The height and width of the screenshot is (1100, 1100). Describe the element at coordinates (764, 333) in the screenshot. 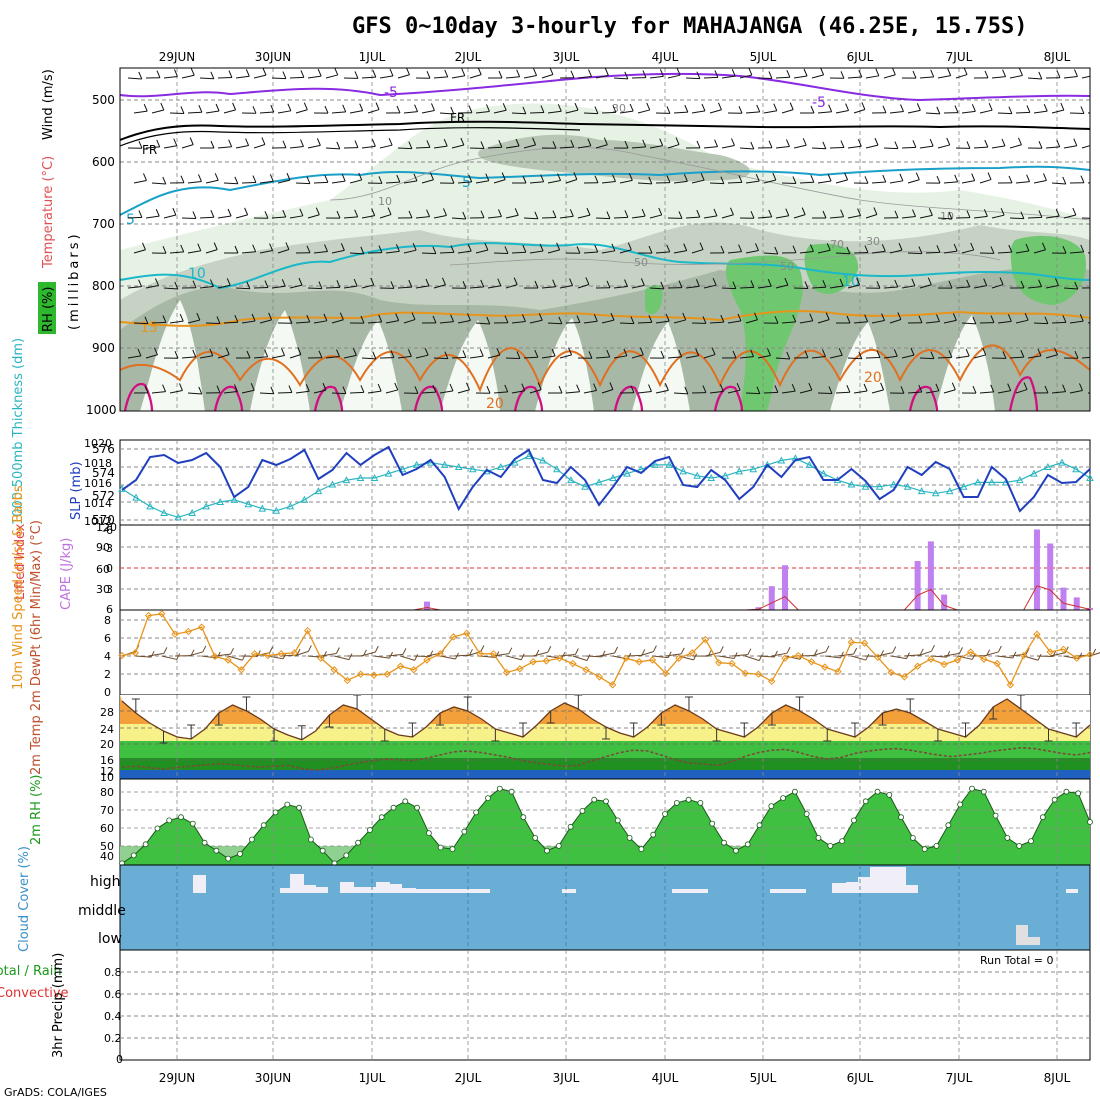

I see `rh-band-green1` at that location.